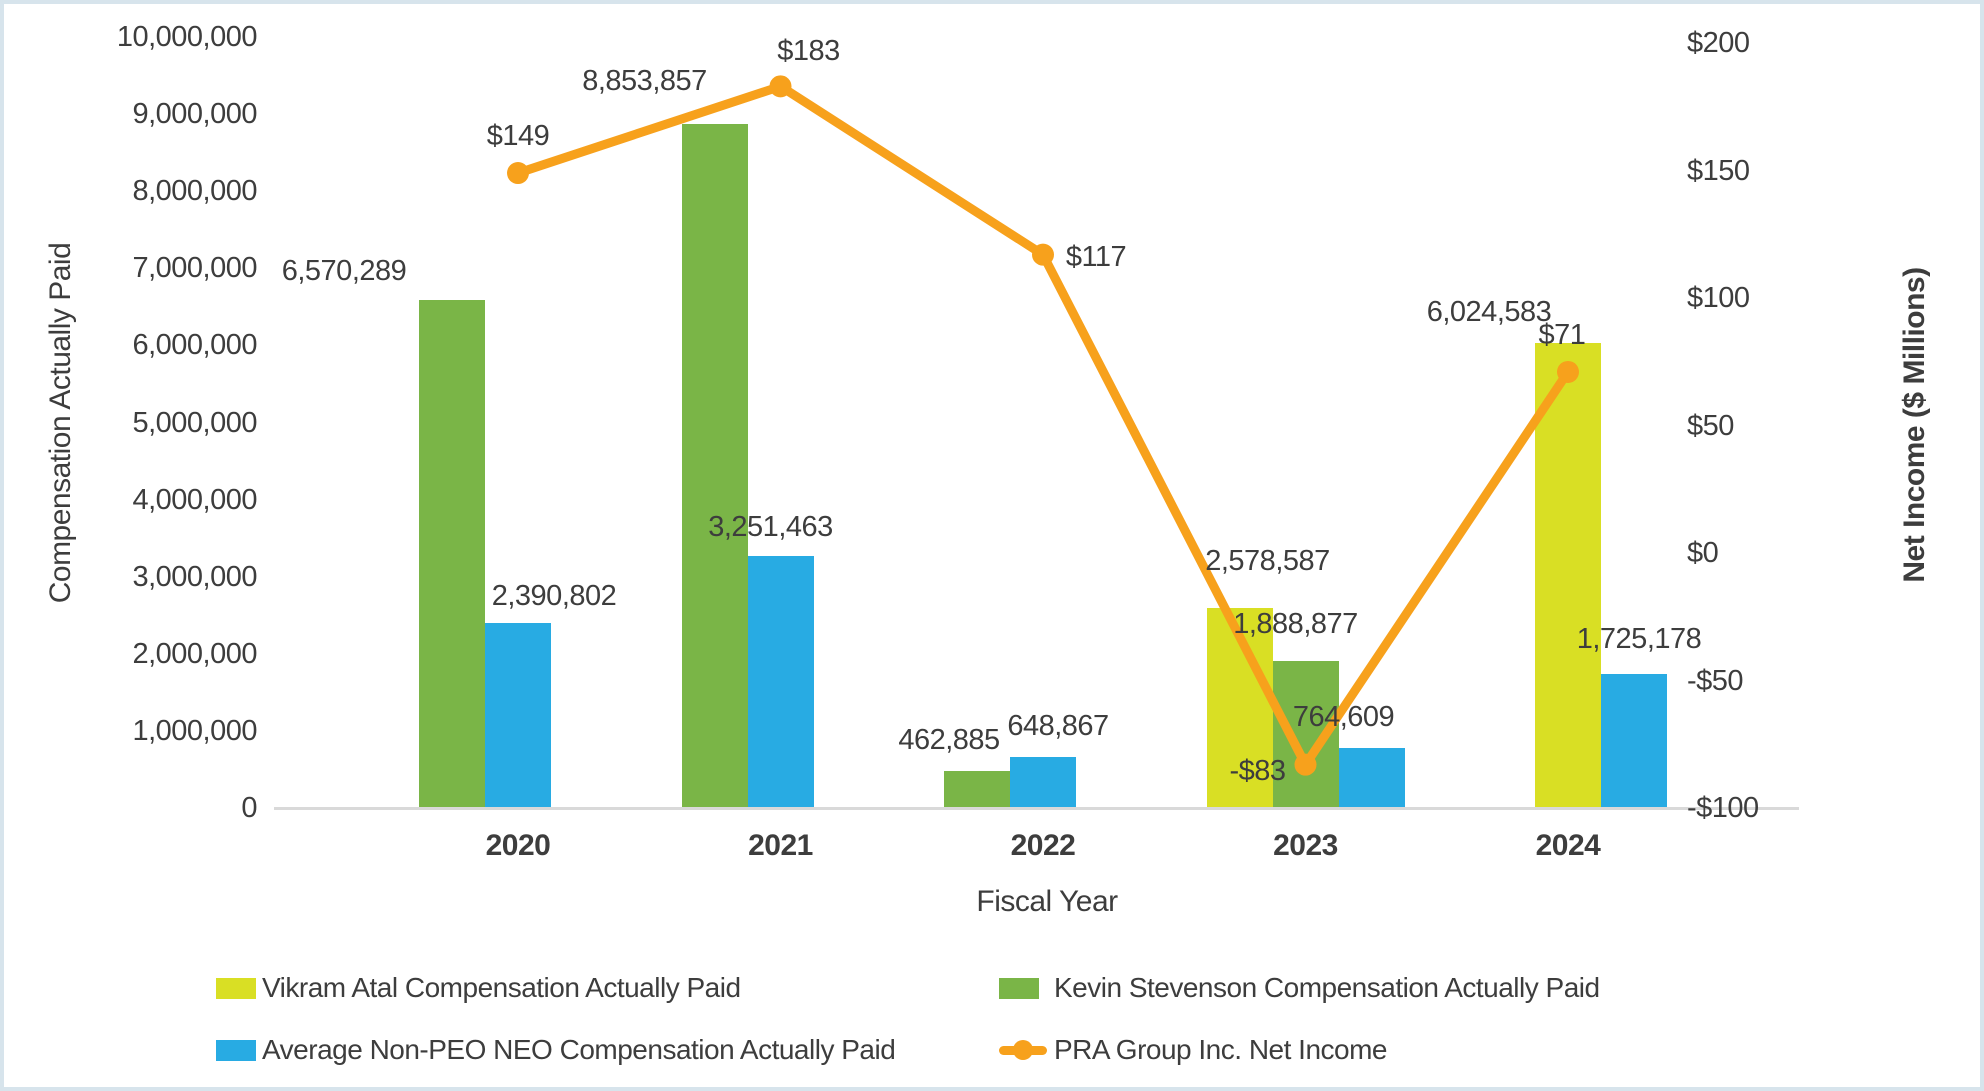  Describe the element at coordinates (1639, 638) in the screenshot. I see `bar-value-label: 1,725,178` at that location.